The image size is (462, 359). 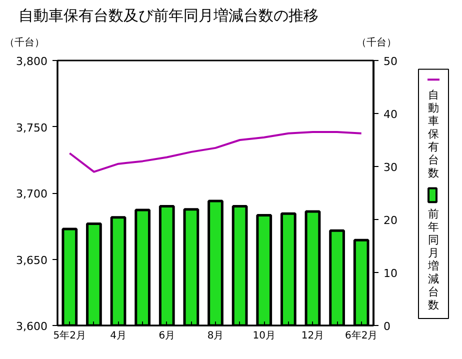 I want to click on y2-tick-label: 30, so click(x=391, y=167).